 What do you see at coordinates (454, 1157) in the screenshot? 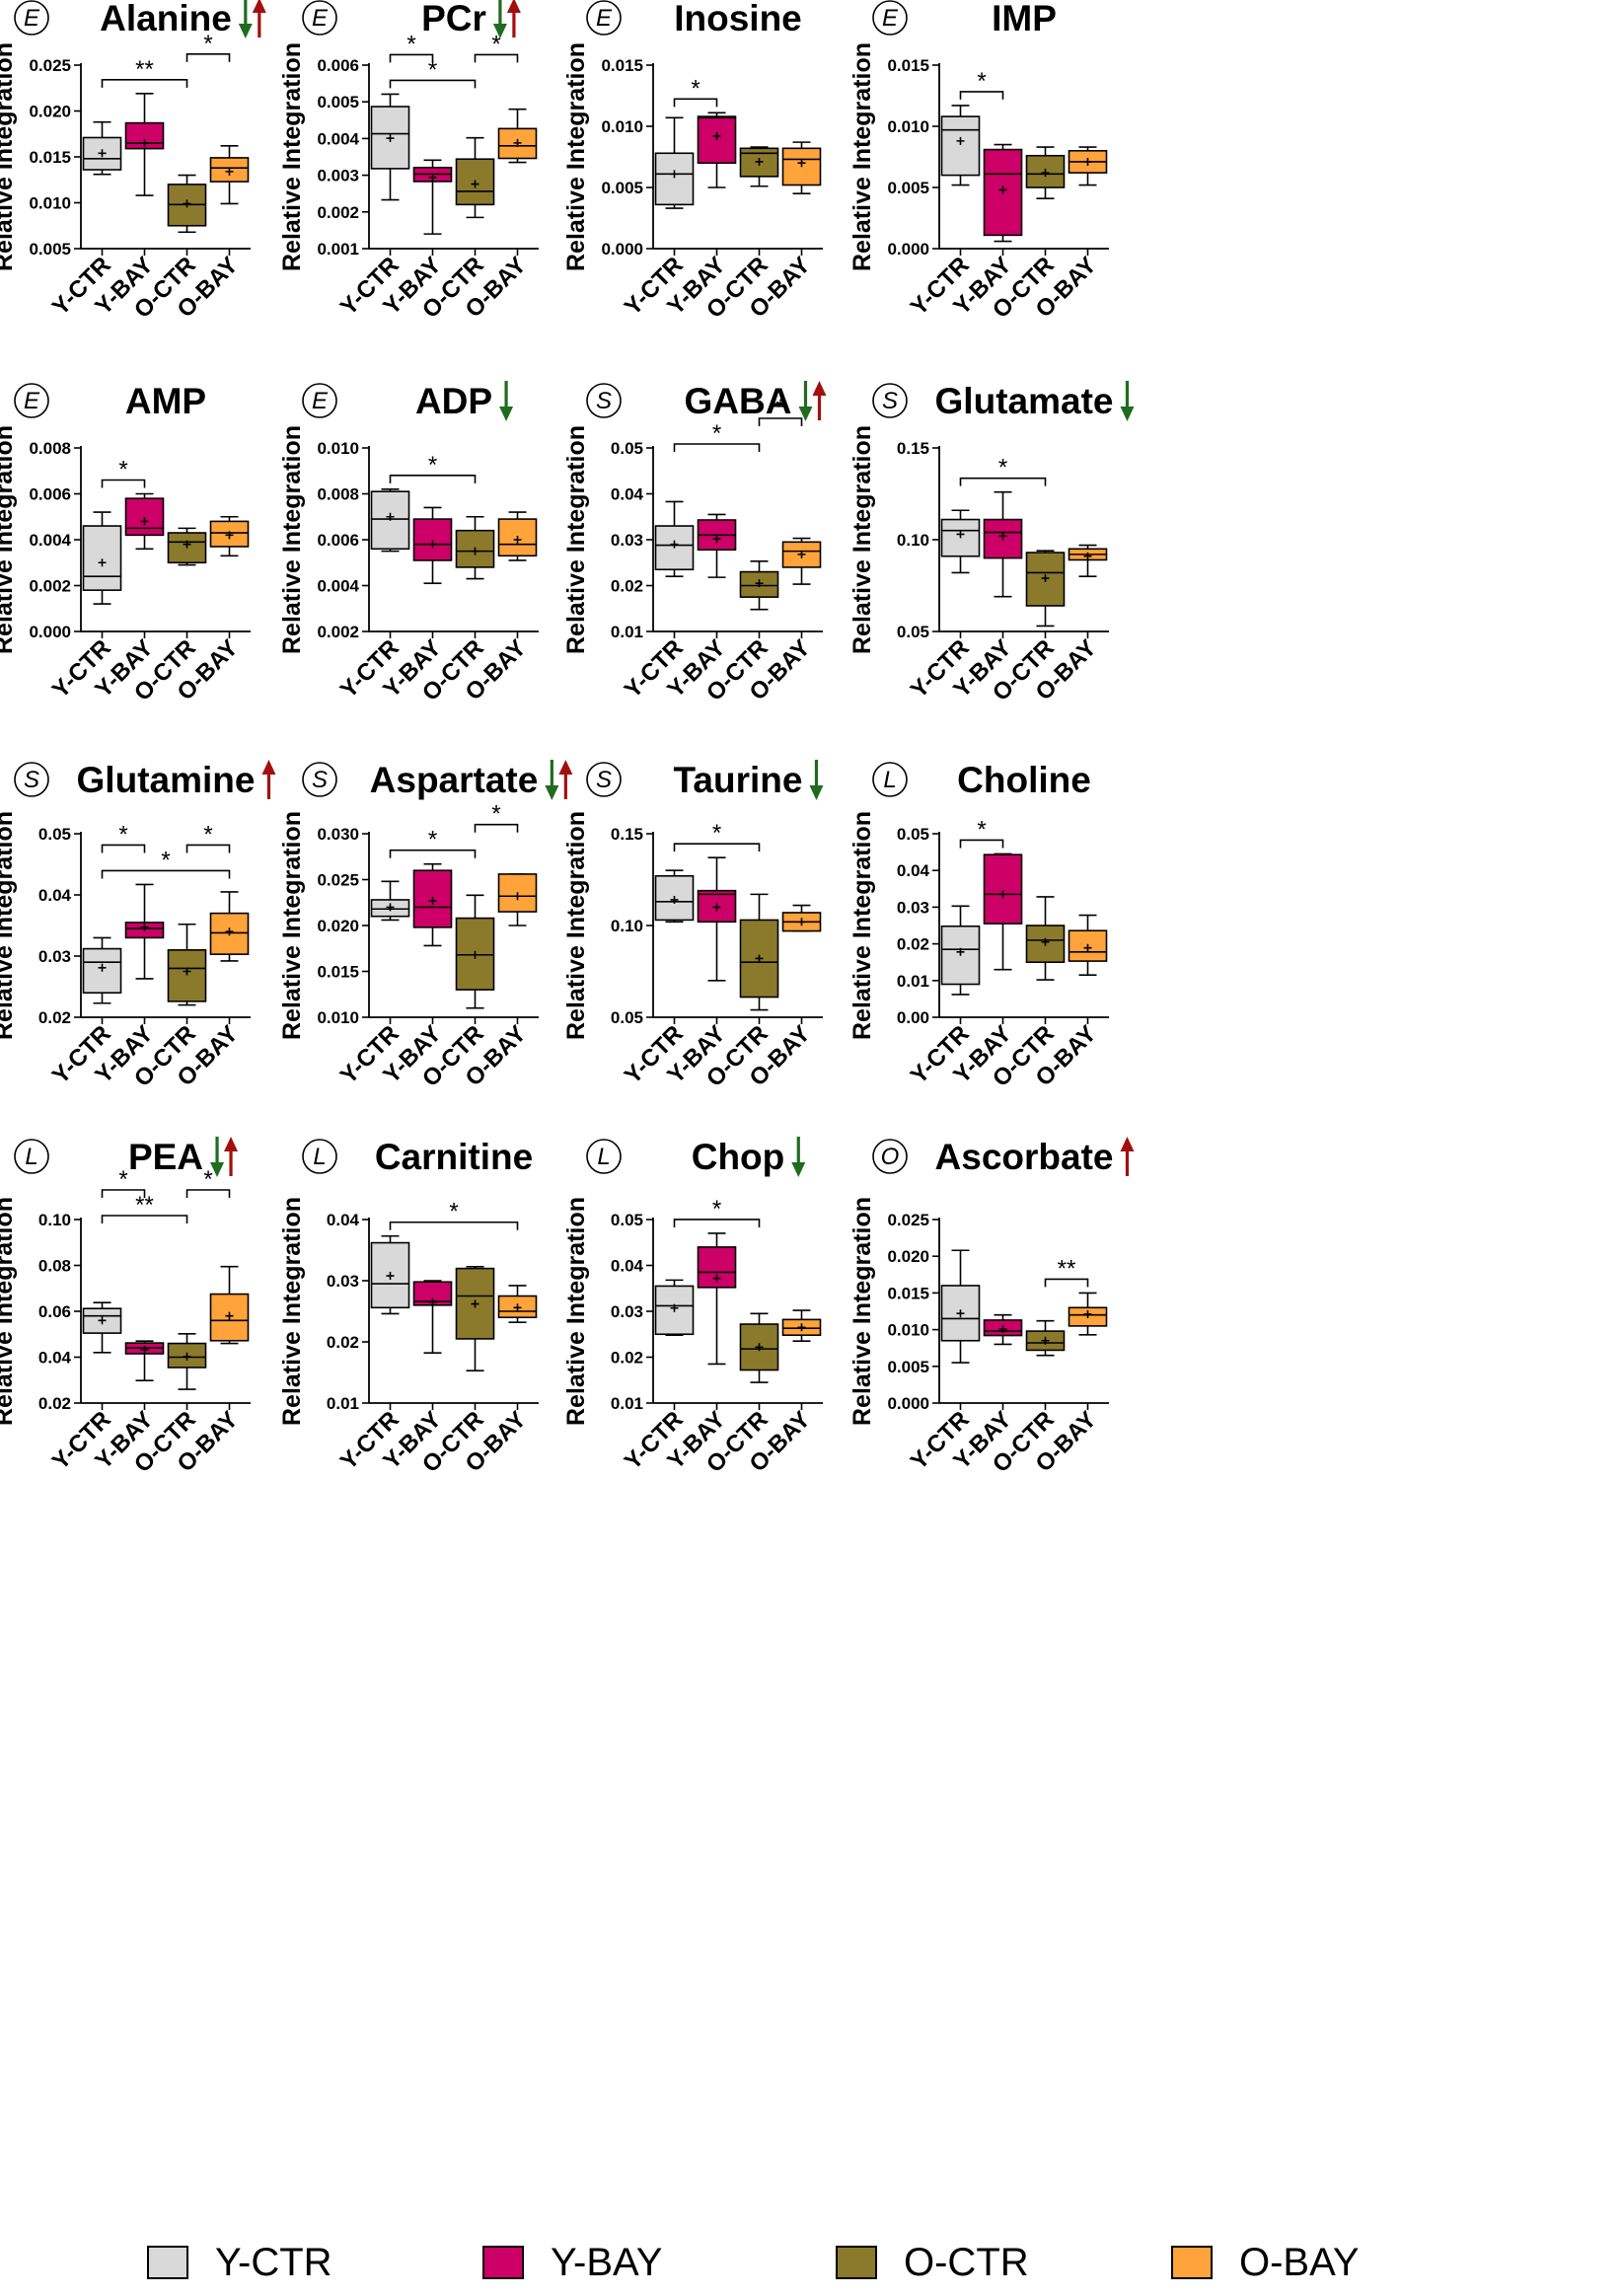
I see `chart-title: Carnitine` at bounding box center [454, 1157].